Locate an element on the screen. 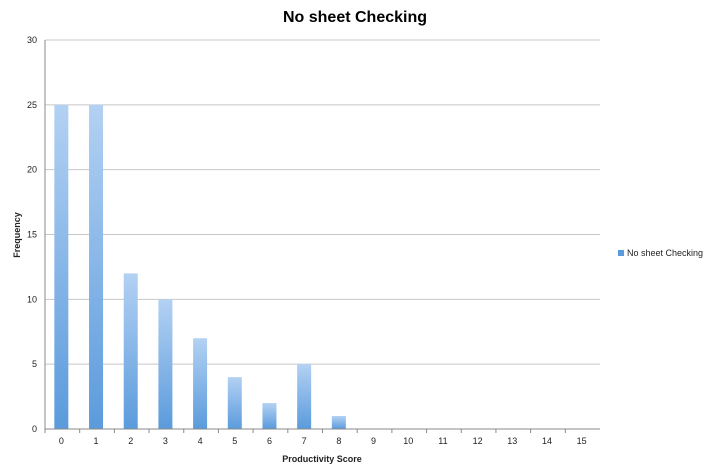  y-tick-label: 0 is located at coordinates (34, 429).